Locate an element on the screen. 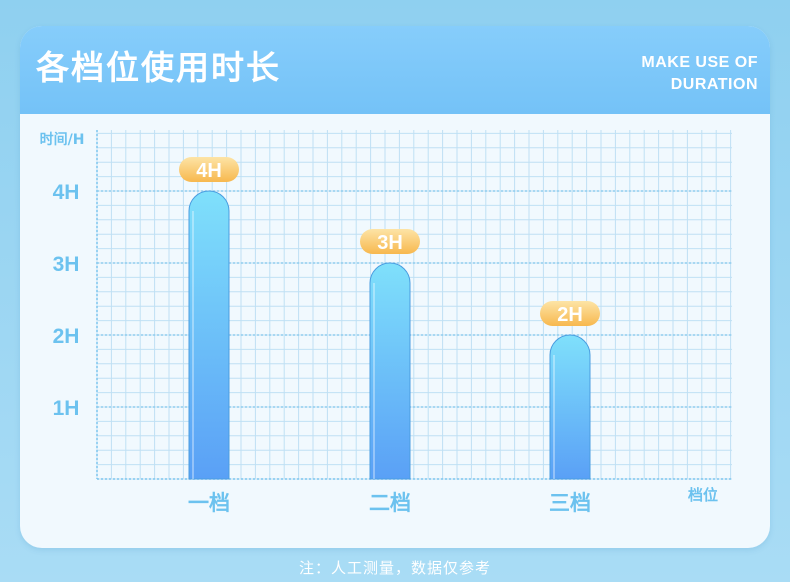 Image resolution: width=790 pixels, height=582 pixels. page-subtitle: MAKE USE OF DURATION is located at coordinates (699, 74).